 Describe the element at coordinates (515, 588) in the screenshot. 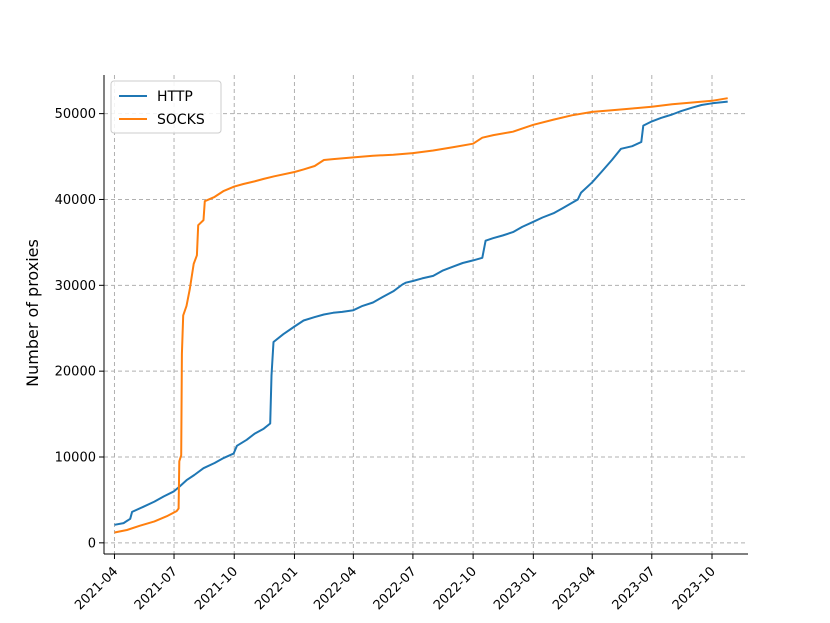

I see `x-tick-label: 2023-01` at that location.